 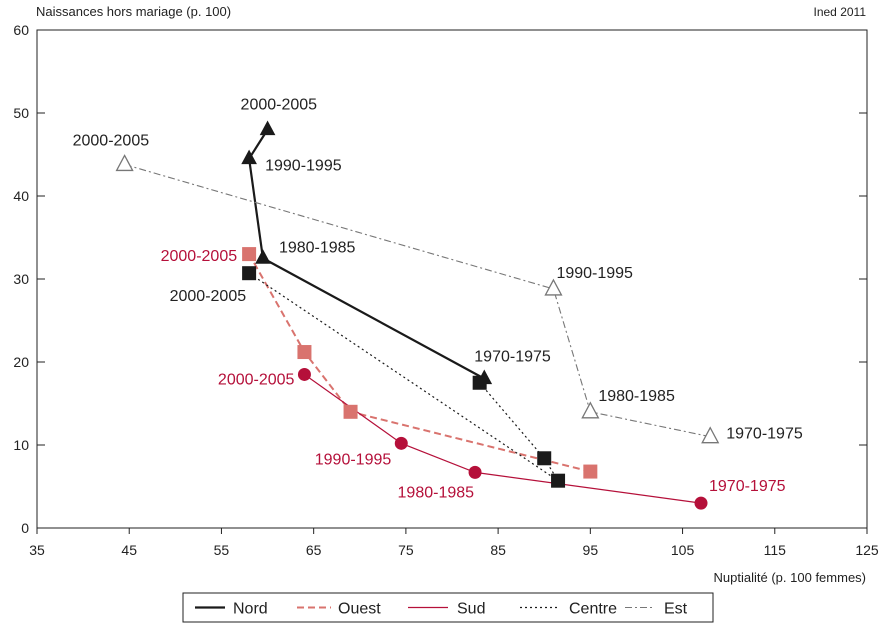 I want to click on y-tick-label: 40, so click(x=21, y=196).